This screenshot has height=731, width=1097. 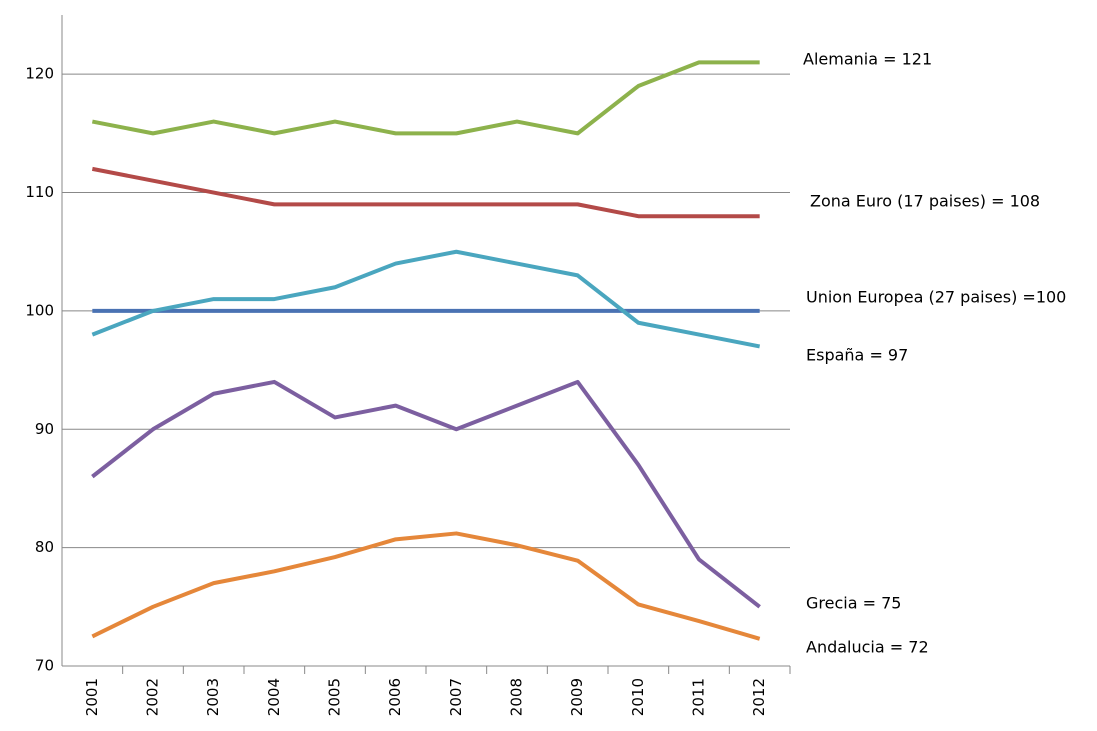 I want to click on series-label: Alemania = 121, so click(x=867, y=59).